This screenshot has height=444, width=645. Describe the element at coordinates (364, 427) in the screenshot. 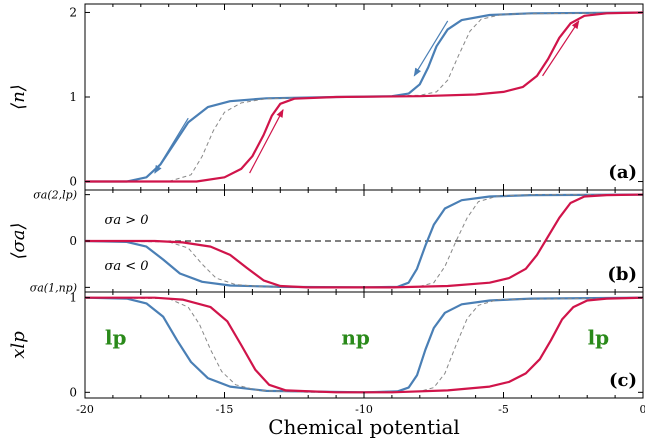

I see `x-axis-label: Chemical potential` at that location.